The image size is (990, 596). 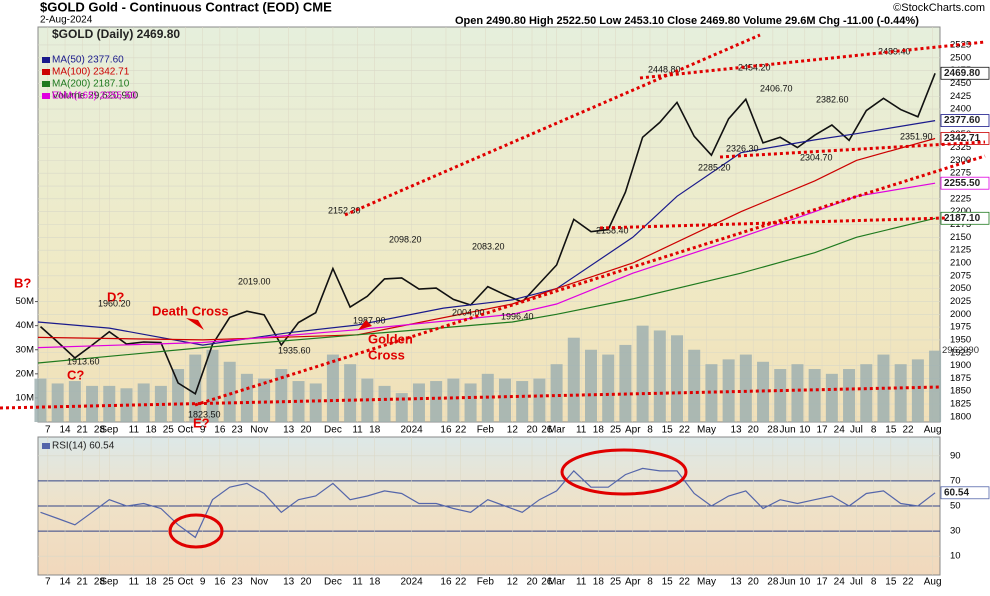 I want to click on price-annotation: 2004.00, so click(x=468, y=312).